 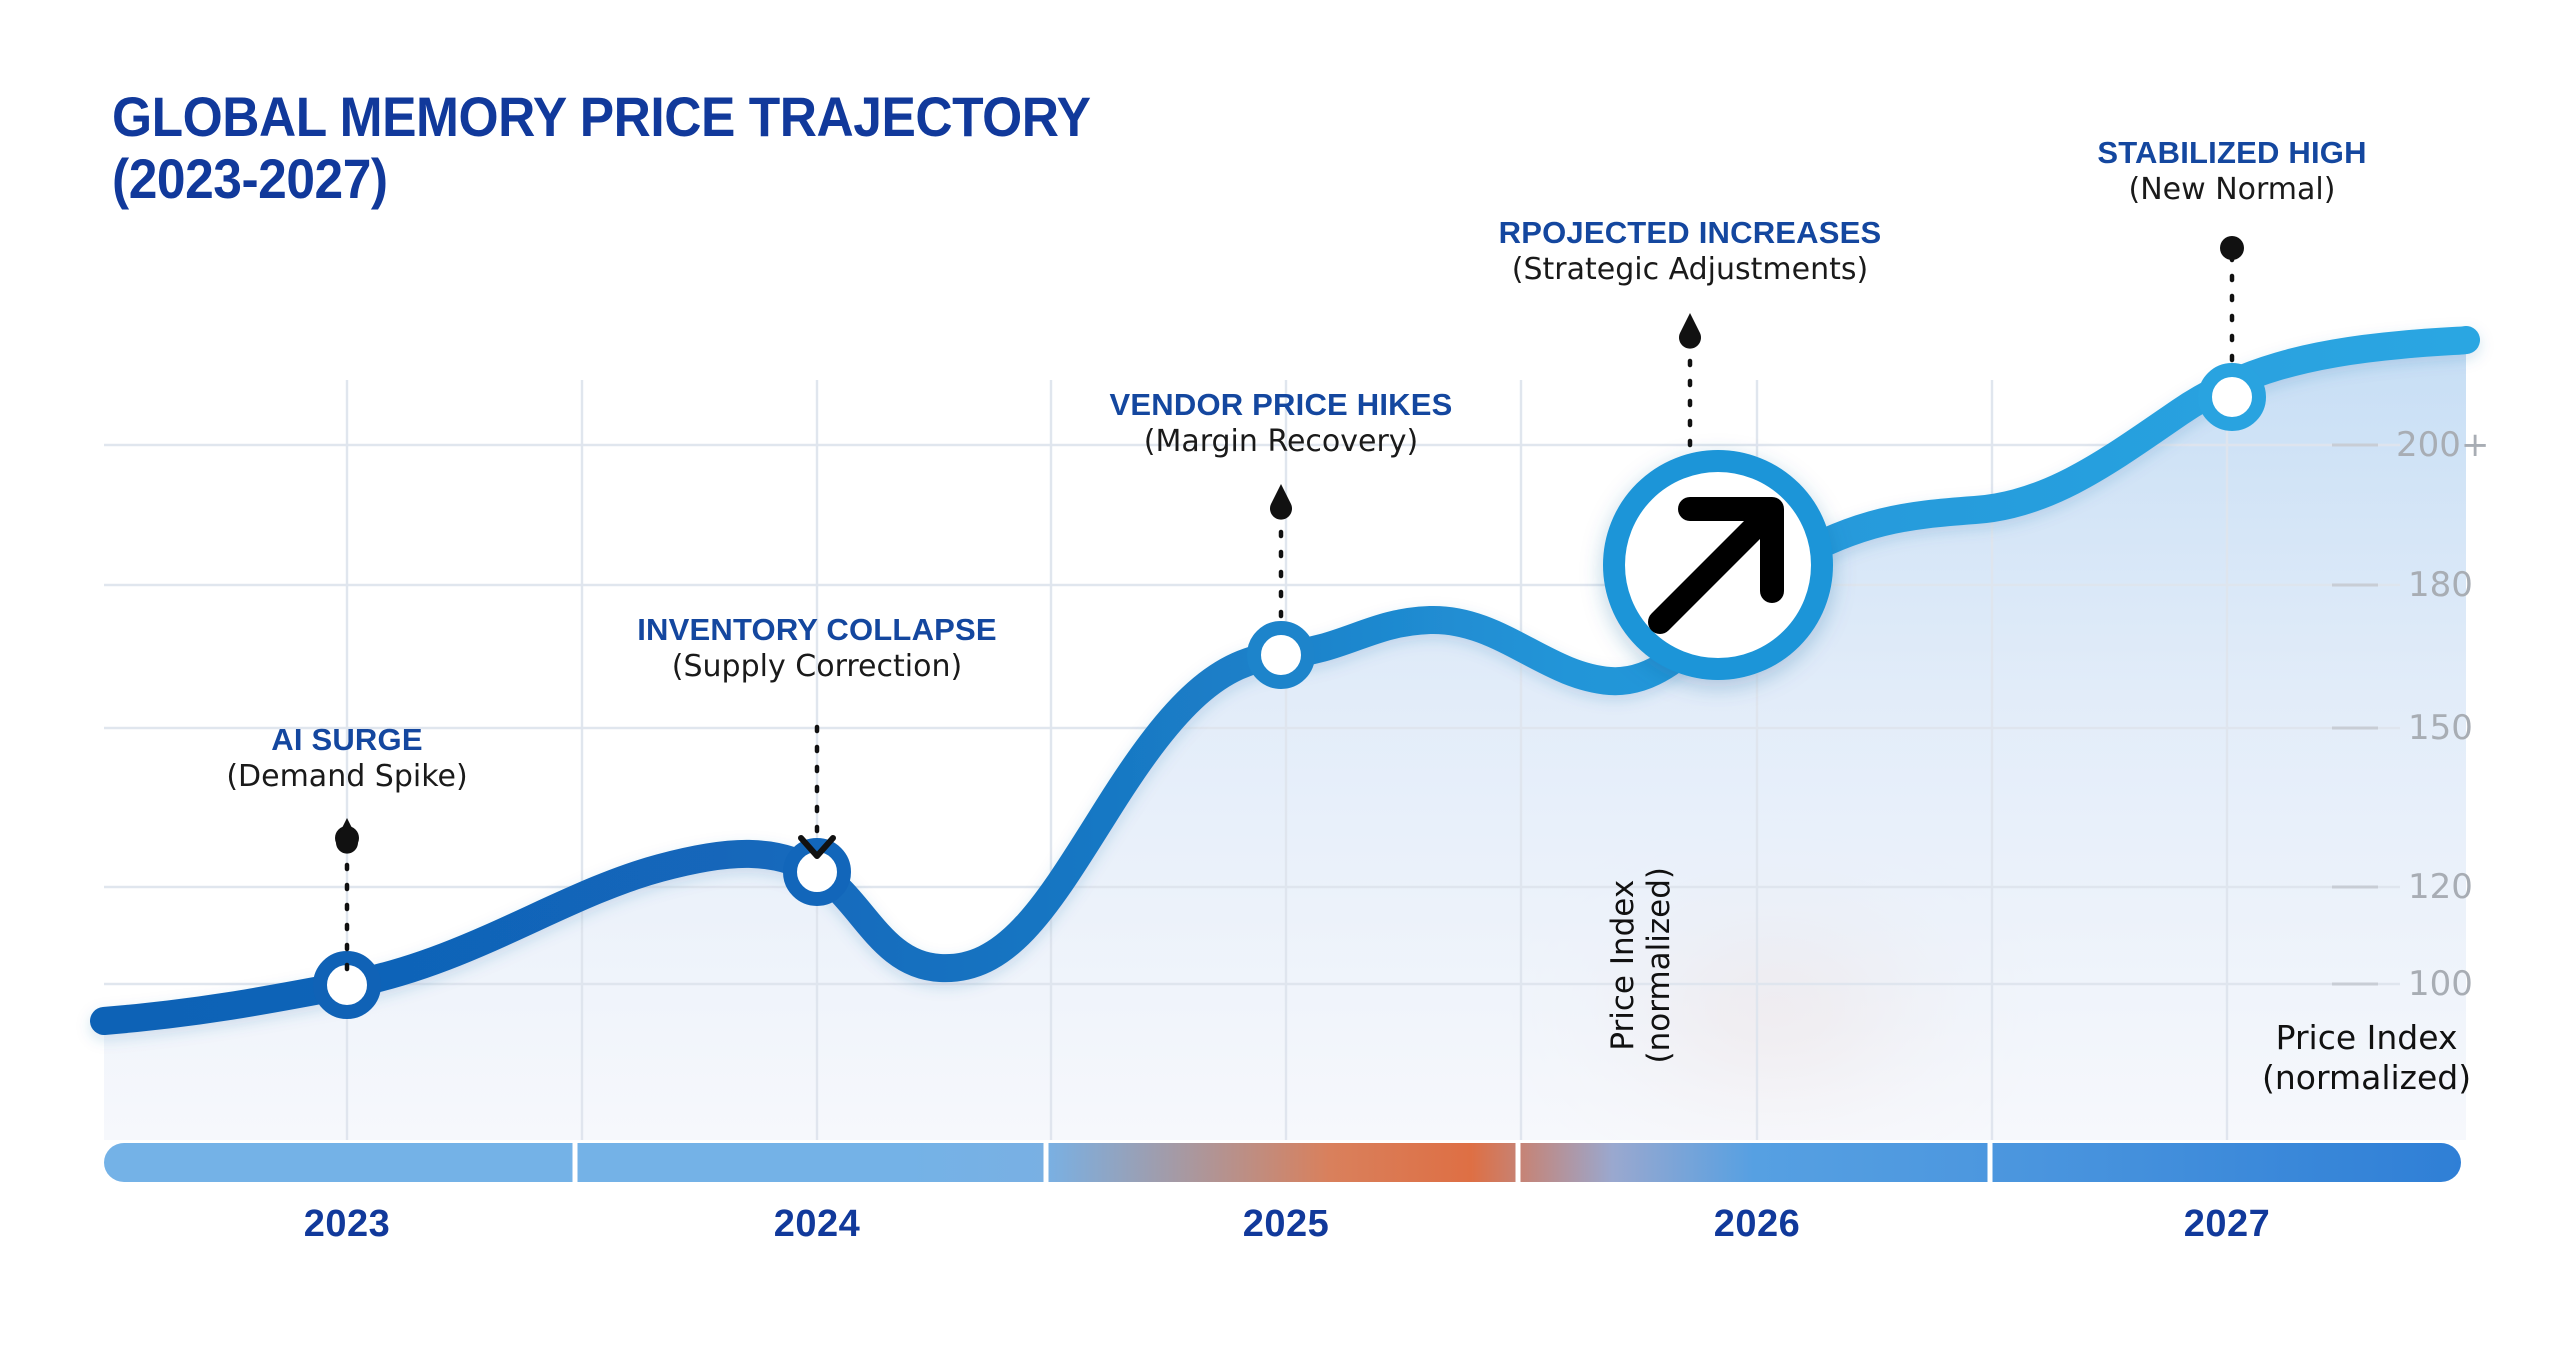 I want to click on y-tick-label-150: 150, so click(x=2440, y=728).